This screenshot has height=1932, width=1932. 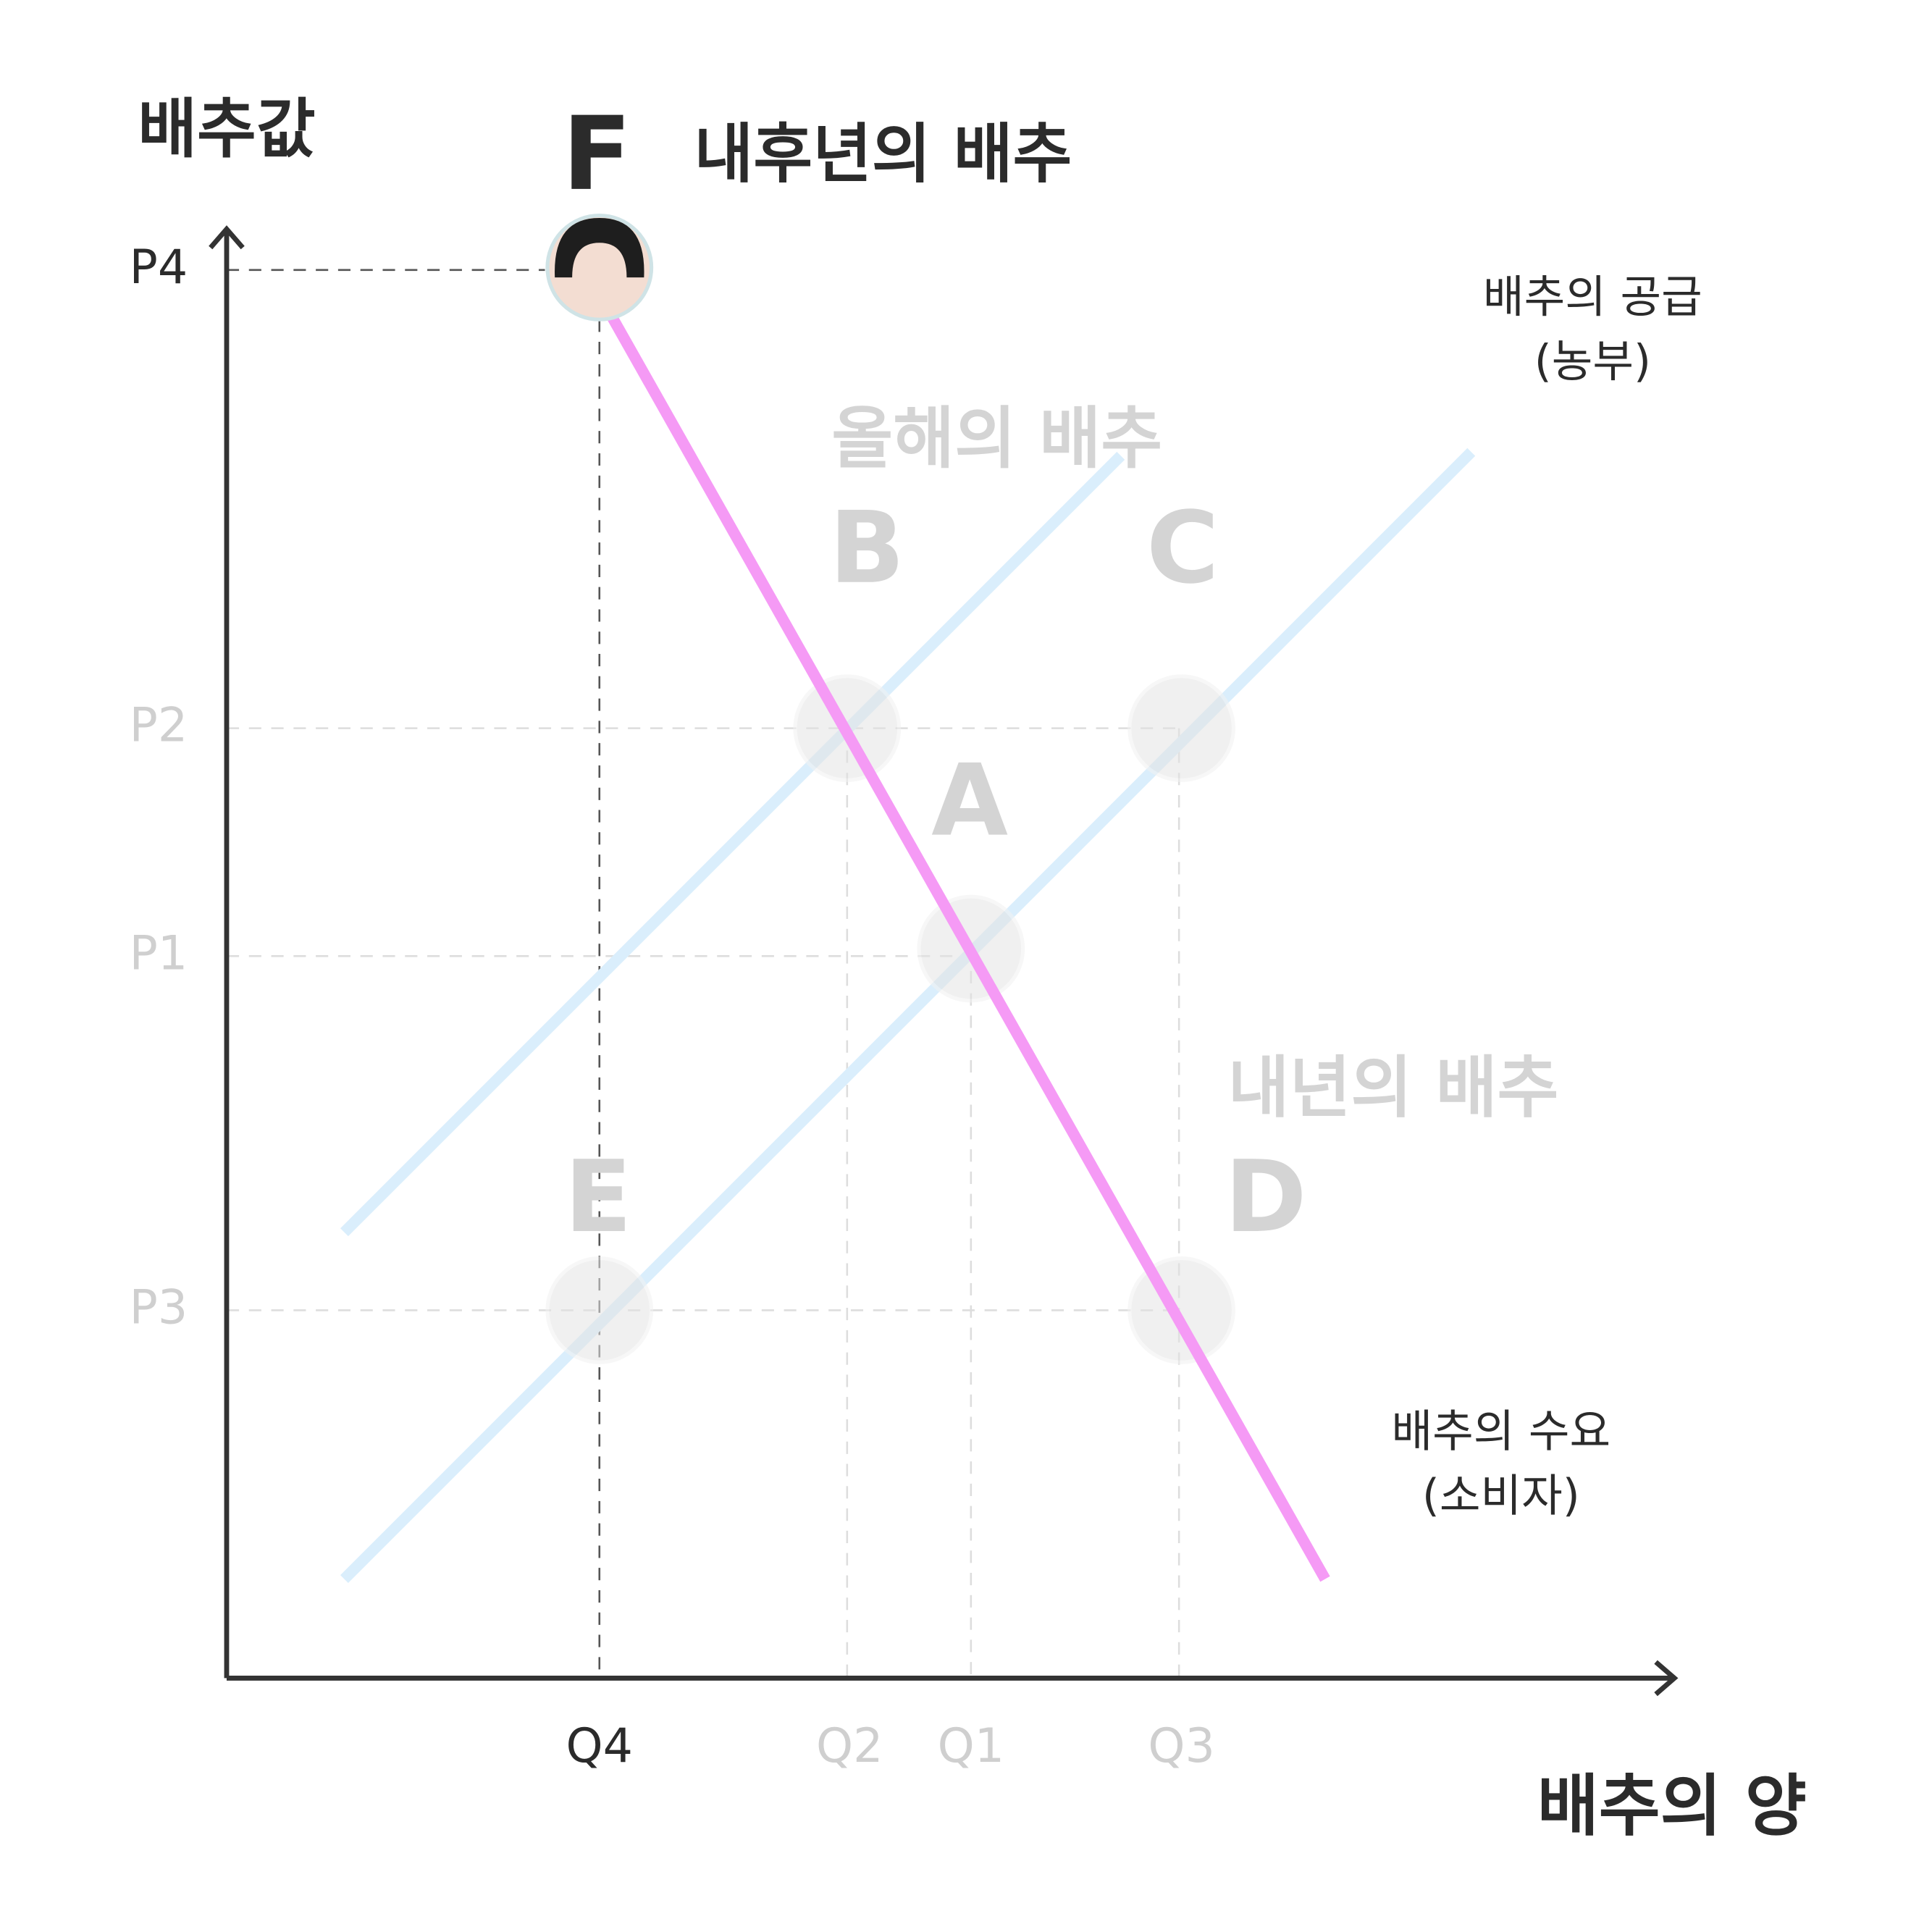 I want to click on x-tick-label: Q1, so click(x=971, y=1746).